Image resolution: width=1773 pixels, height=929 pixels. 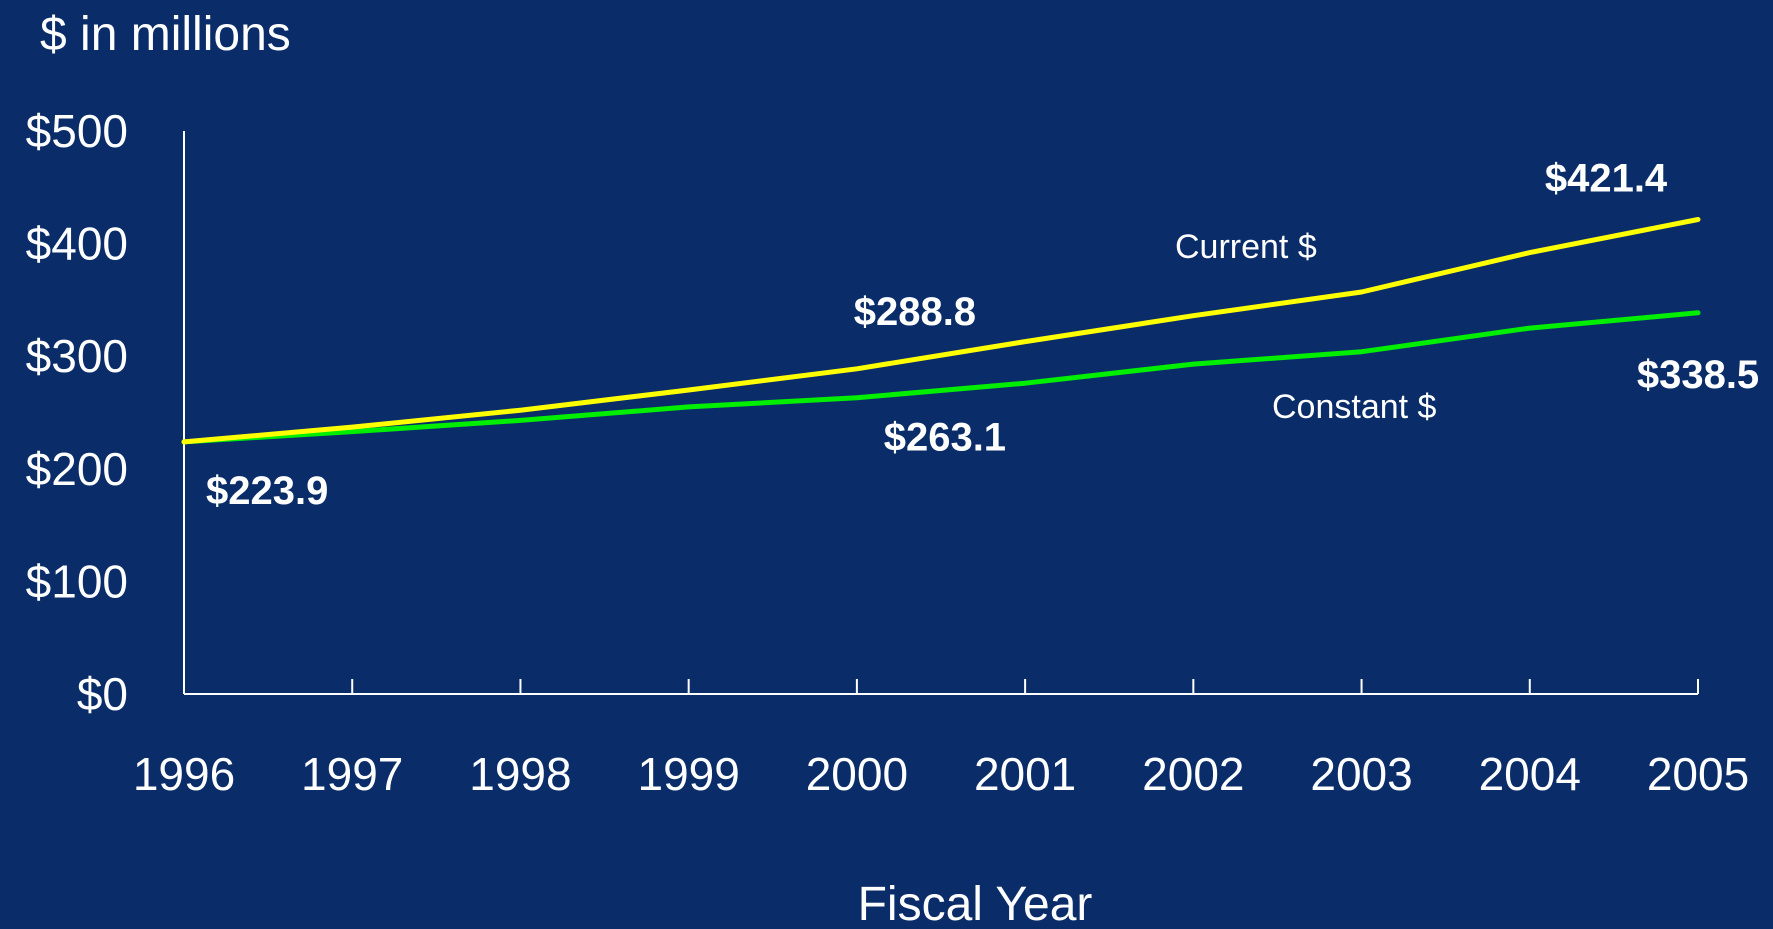 I want to click on data-label: $263.1, so click(x=945, y=438).